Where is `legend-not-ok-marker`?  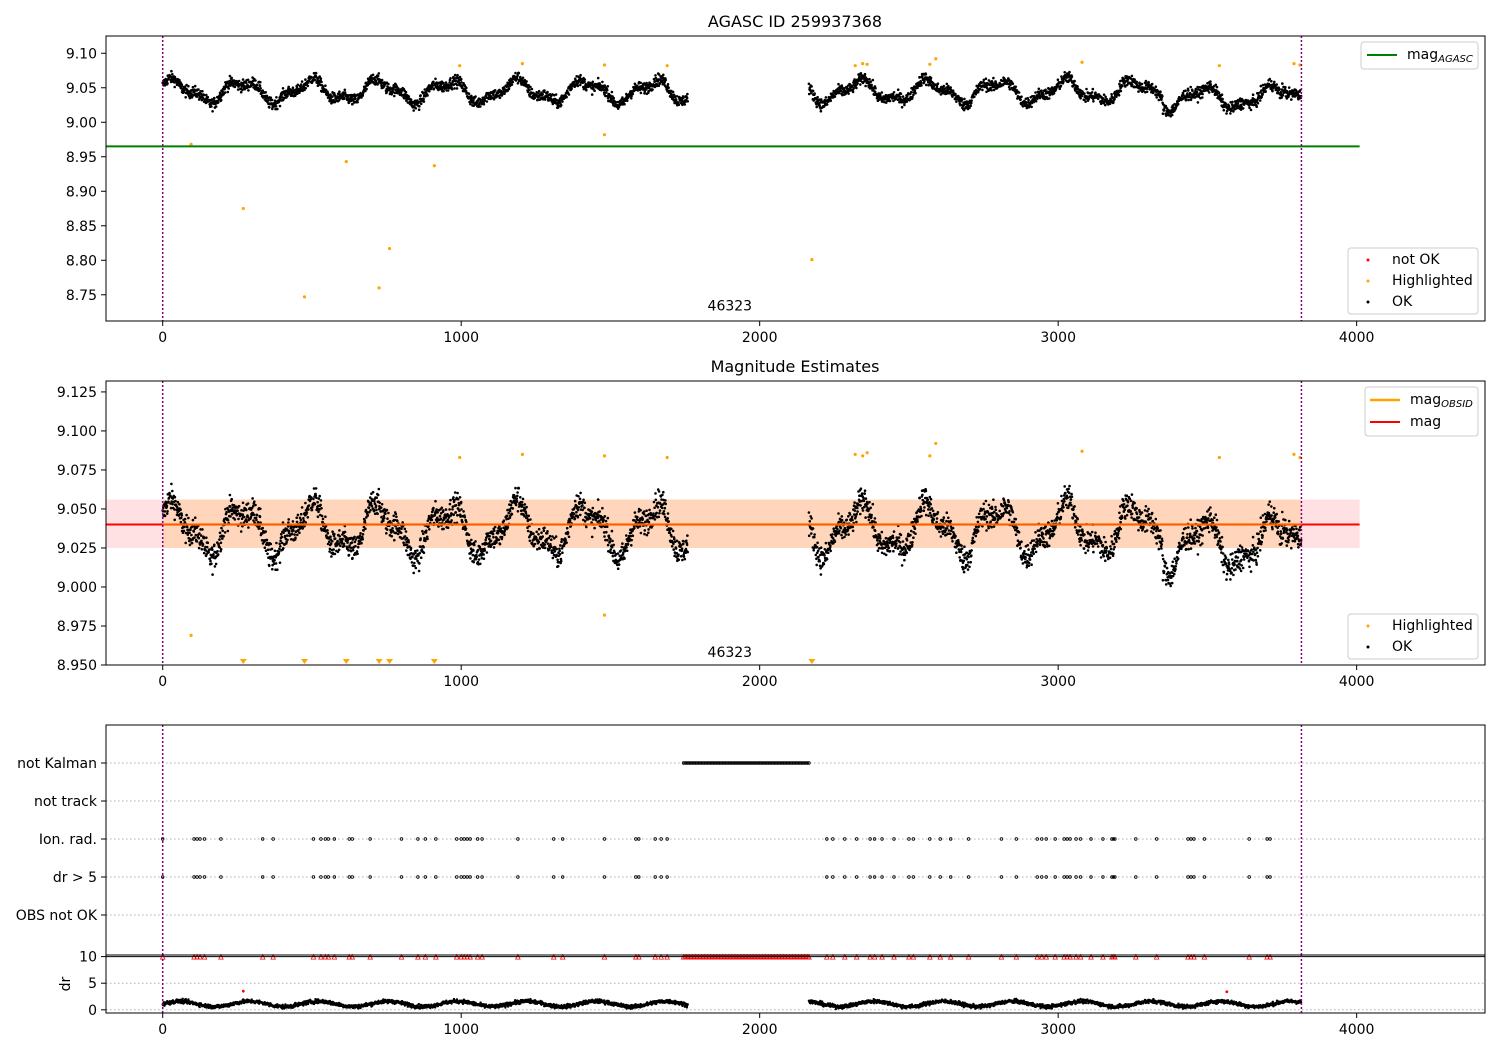 legend-not-ok-marker is located at coordinates (1368, 260).